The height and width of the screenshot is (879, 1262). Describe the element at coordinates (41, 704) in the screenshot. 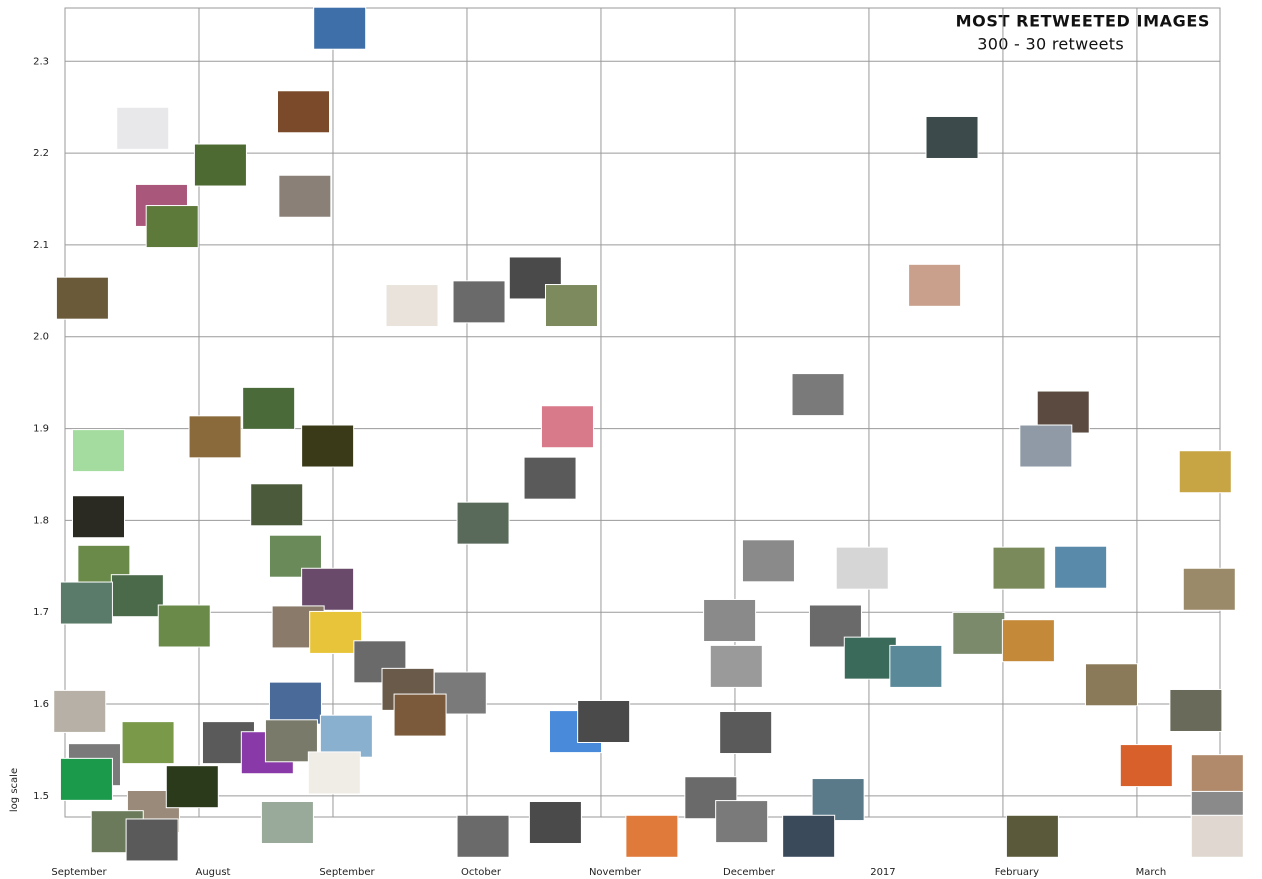

I see `y-tick-label: 1.6` at that location.